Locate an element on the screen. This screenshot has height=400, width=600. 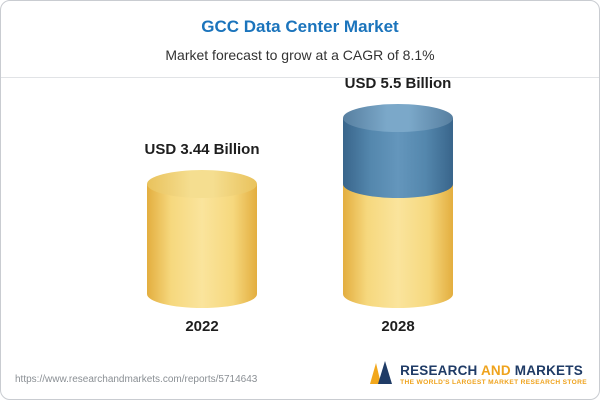
year-label-2028: 2028 is located at coordinates (398, 326).